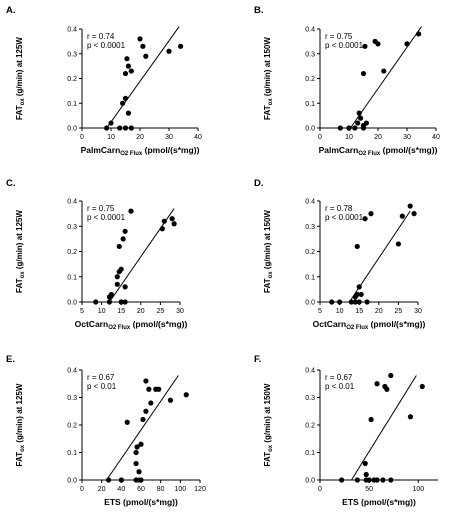  Describe the element at coordinates (259, 10) in the screenshot. I see `panel-b-letter: B.` at that location.